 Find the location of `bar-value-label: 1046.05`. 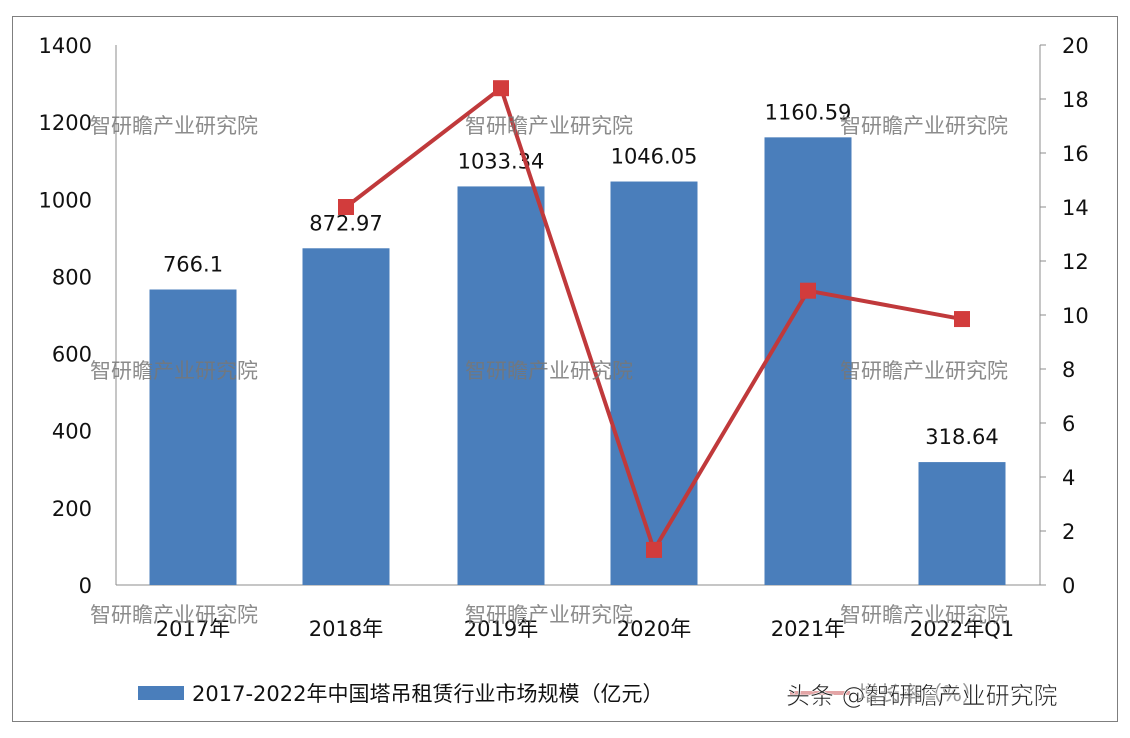

bar-value-label: 1046.05 is located at coordinates (654, 157).